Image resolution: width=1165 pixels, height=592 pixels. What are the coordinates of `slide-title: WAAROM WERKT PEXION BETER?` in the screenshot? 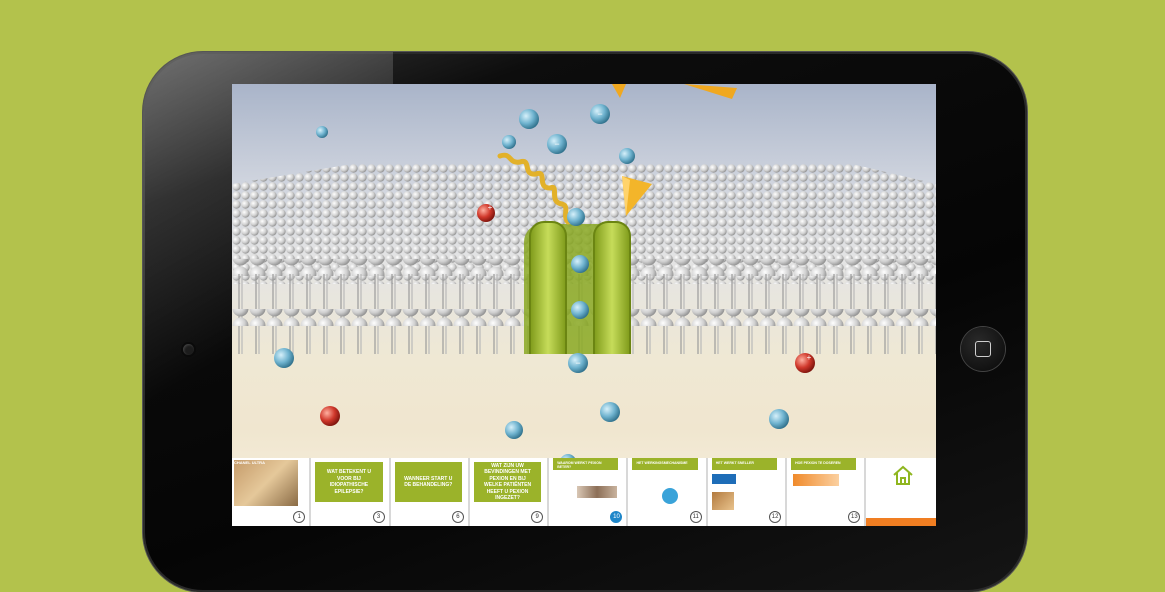 It's located at (586, 464).